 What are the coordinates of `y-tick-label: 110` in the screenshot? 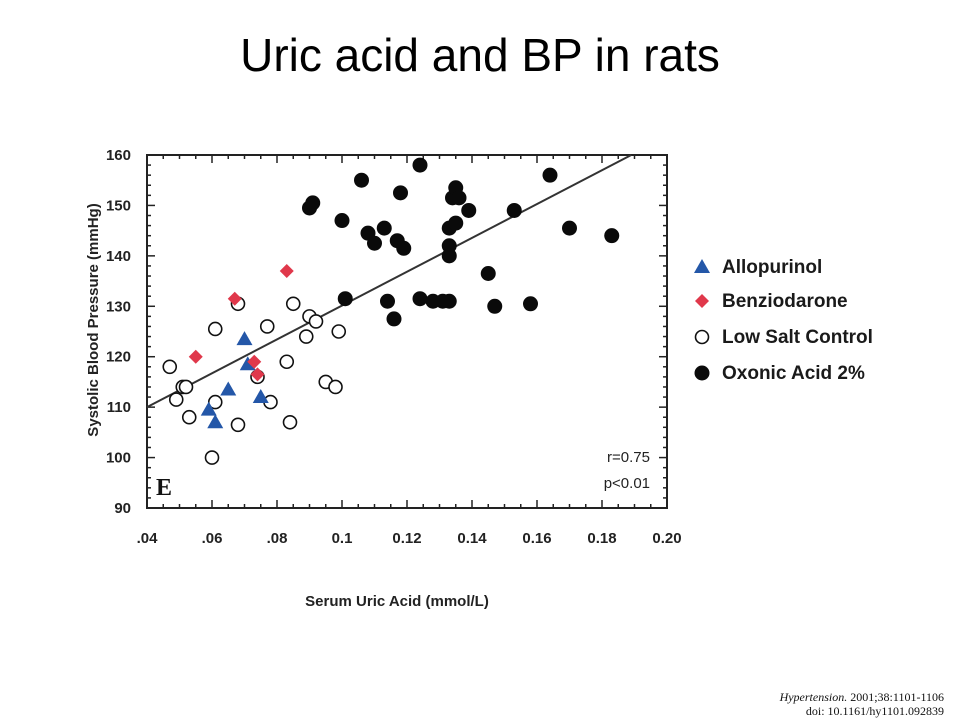 It's located at (119, 407).